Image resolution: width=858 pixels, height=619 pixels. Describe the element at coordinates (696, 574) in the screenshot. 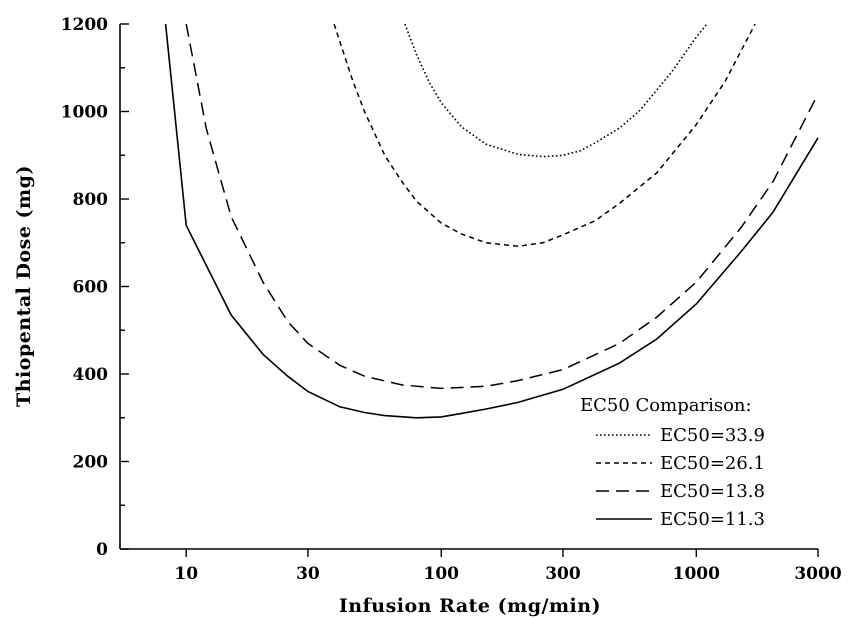

I see `x-tick-label: 1000` at that location.